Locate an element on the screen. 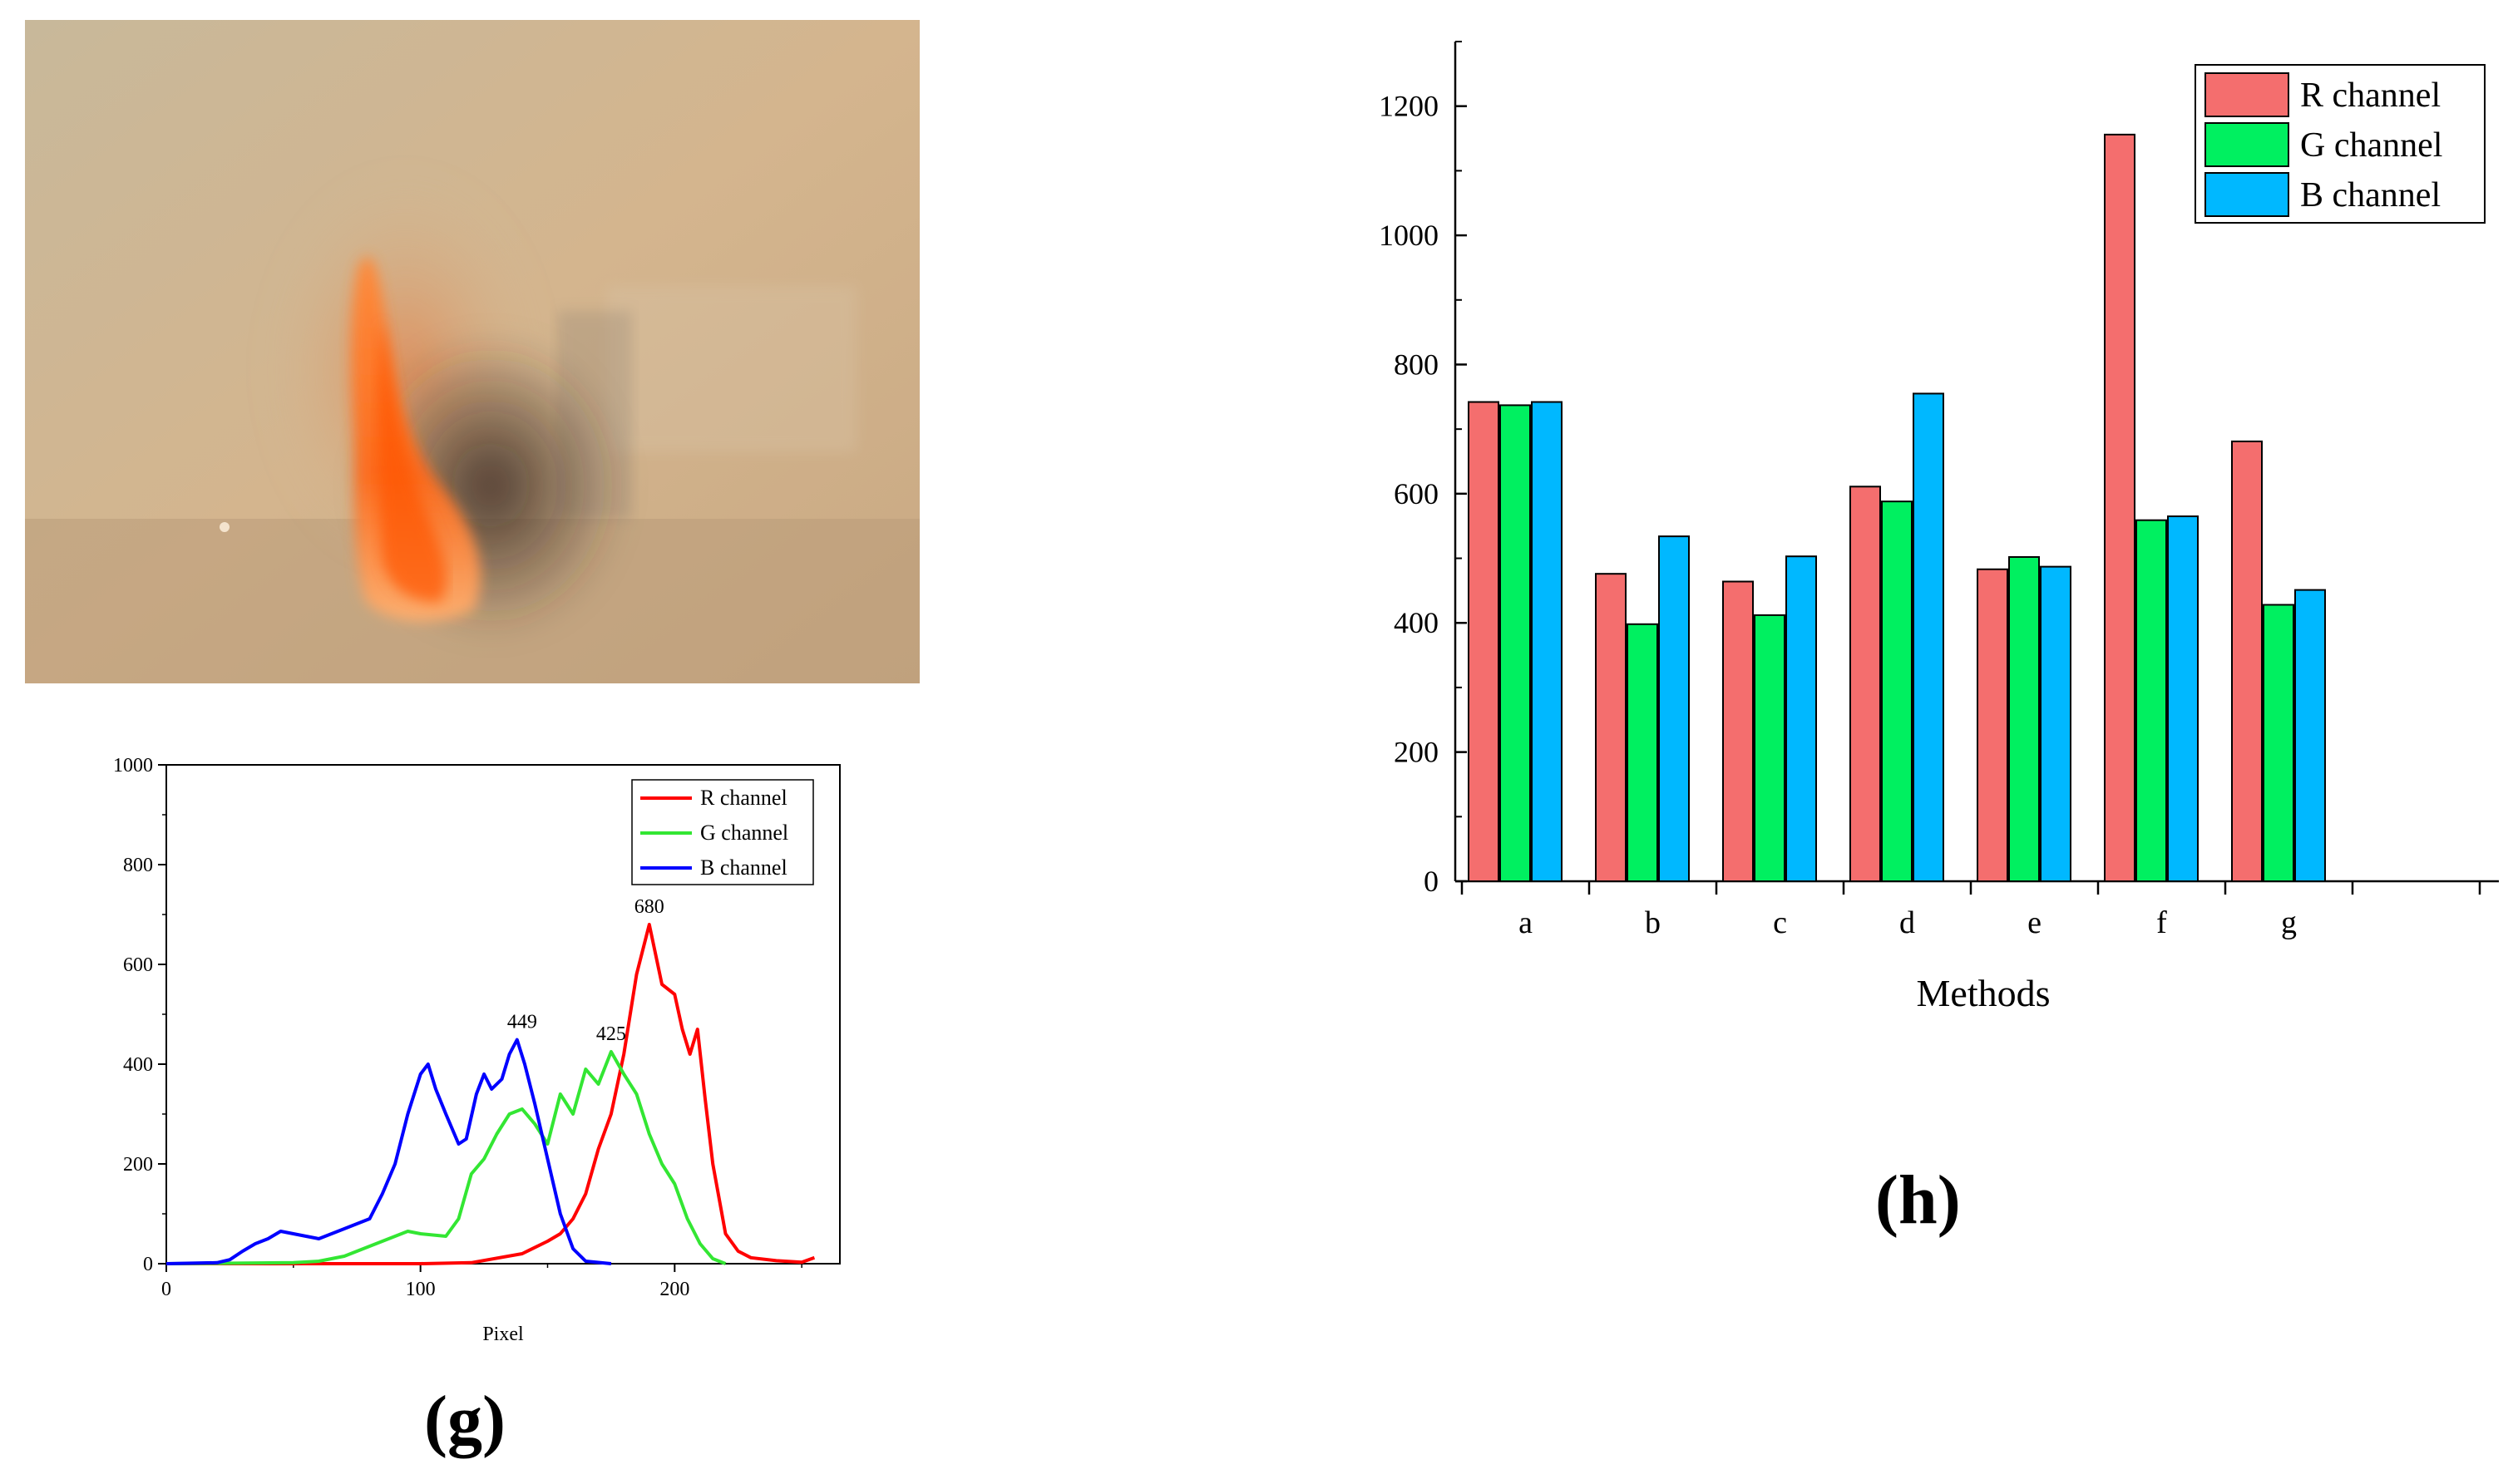 This screenshot has width=2513, height=1484. bar-y-tick-label: 400 is located at coordinates (1416, 622).